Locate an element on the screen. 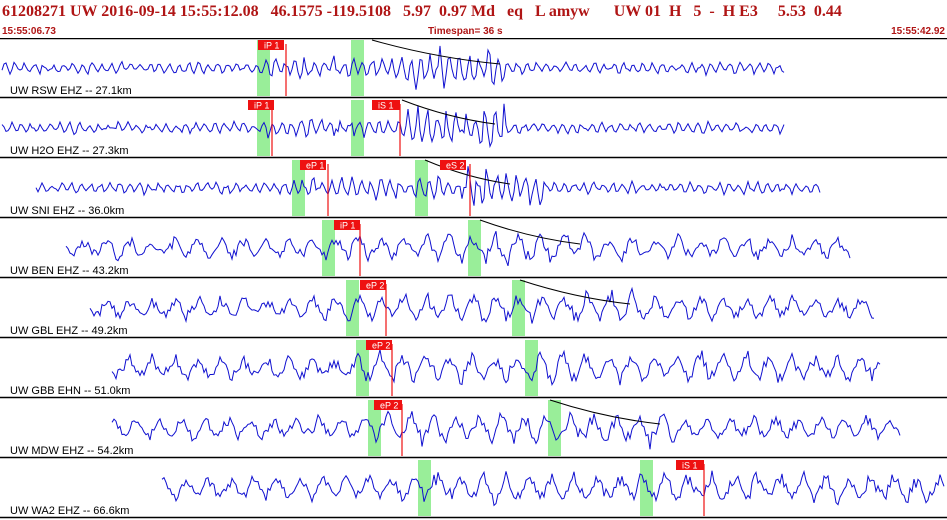  trace-row: eP 2 UW MDW EHZ -- 54.2km is located at coordinates (473, 429).